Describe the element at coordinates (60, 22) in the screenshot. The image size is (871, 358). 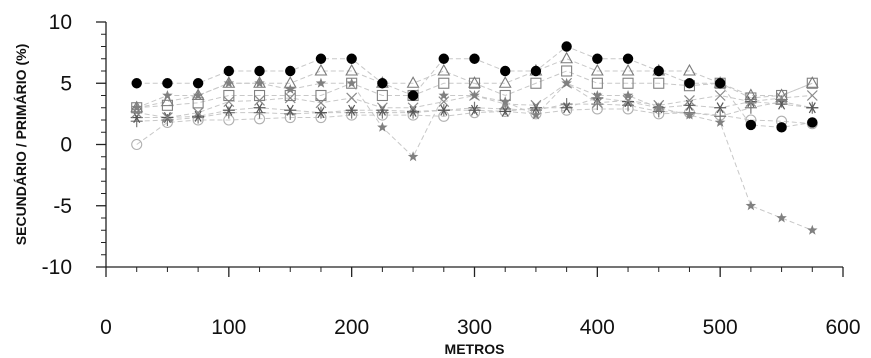
I see `y-tick-label: 10` at that location.